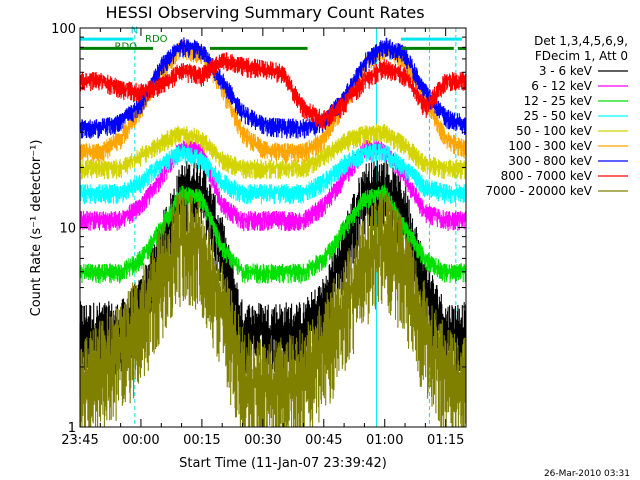  What do you see at coordinates (566, 71) in the screenshot?
I see `legend-label-0: 3 - 6 keV` at bounding box center [566, 71].